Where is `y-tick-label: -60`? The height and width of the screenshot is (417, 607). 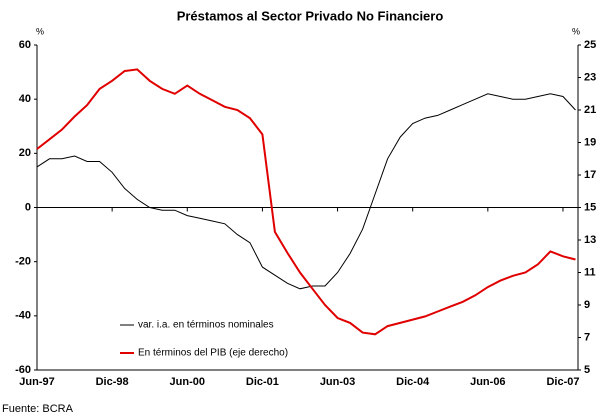 y-tick-label: -60 is located at coordinates (23, 370).